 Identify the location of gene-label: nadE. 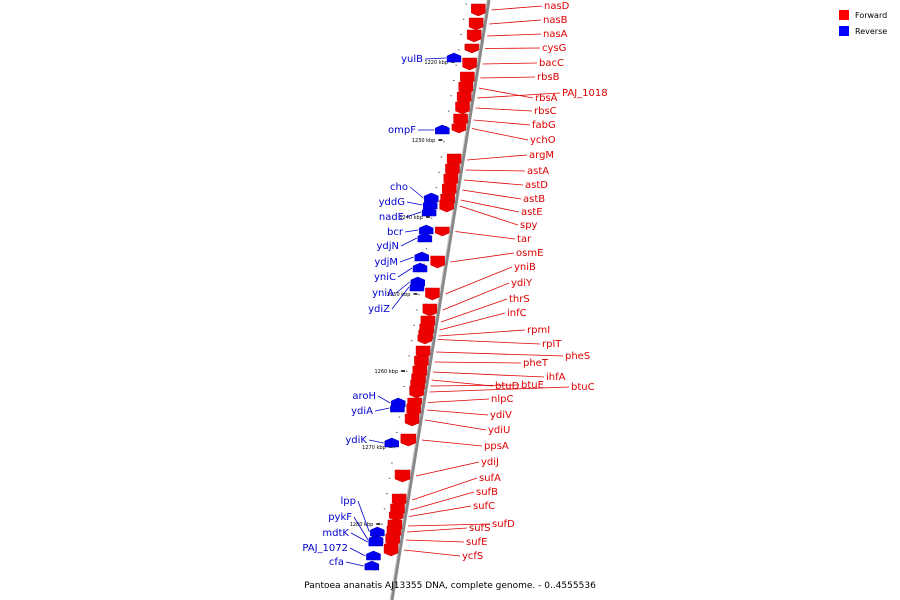
(391, 217).